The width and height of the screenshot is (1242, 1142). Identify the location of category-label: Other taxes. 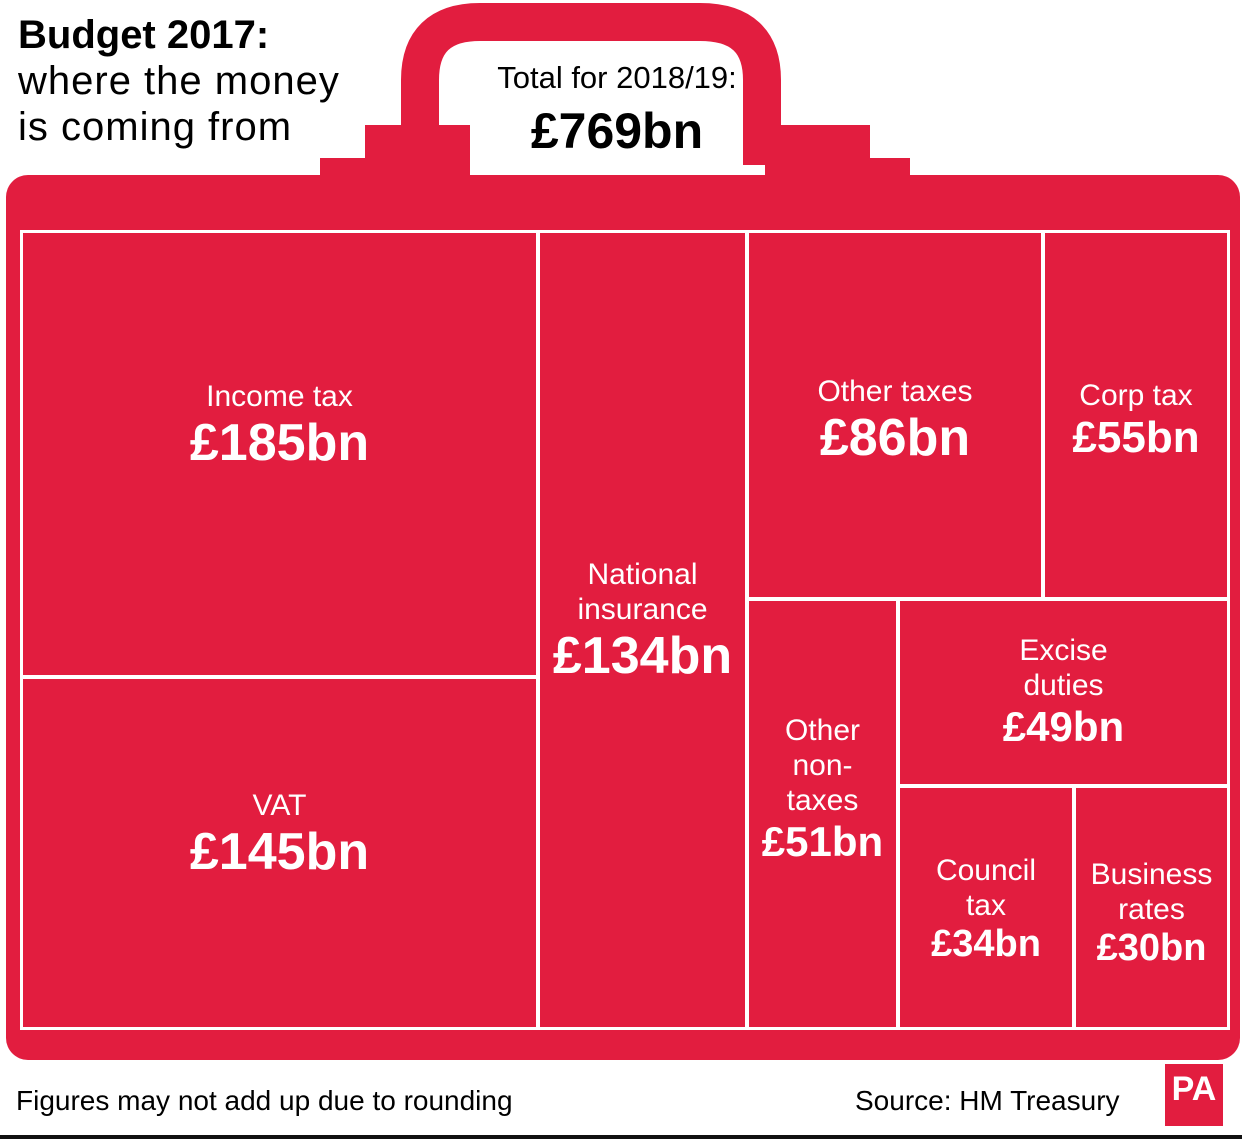
(895, 391).